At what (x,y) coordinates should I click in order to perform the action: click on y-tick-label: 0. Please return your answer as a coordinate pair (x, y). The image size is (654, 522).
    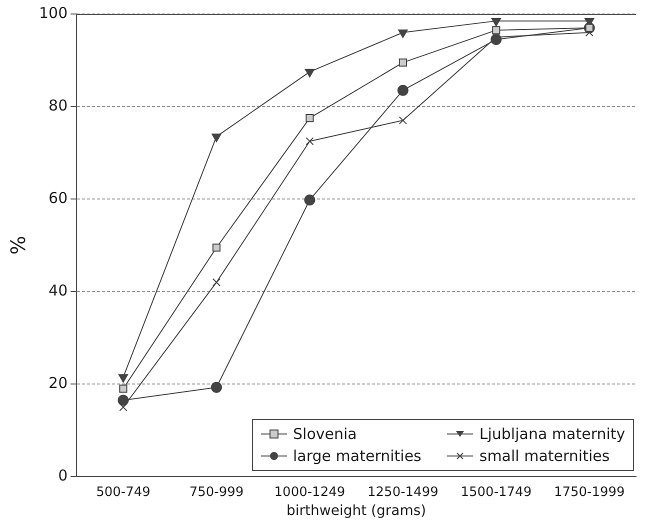
    Looking at the image, I should click on (63, 475).